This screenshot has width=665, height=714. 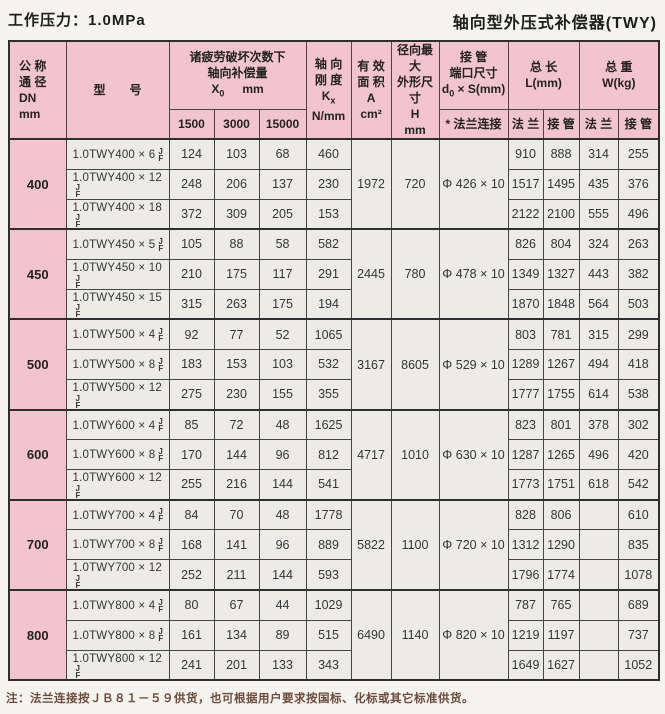 I want to click on x15000-cell: 89, so click(x=282, y=635).